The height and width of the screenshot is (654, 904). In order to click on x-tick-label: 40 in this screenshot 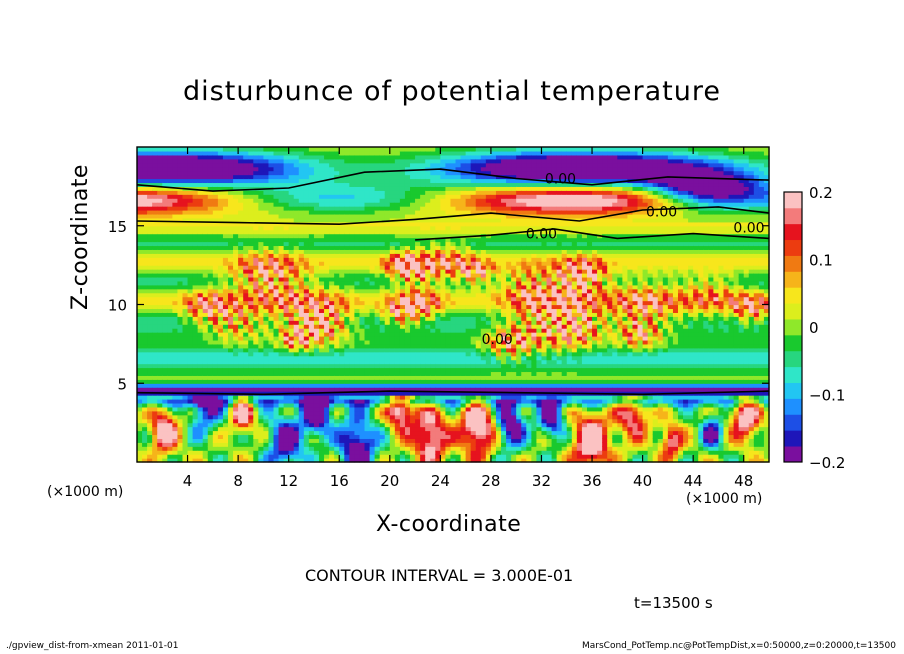, I will do `click(642, 481)`.